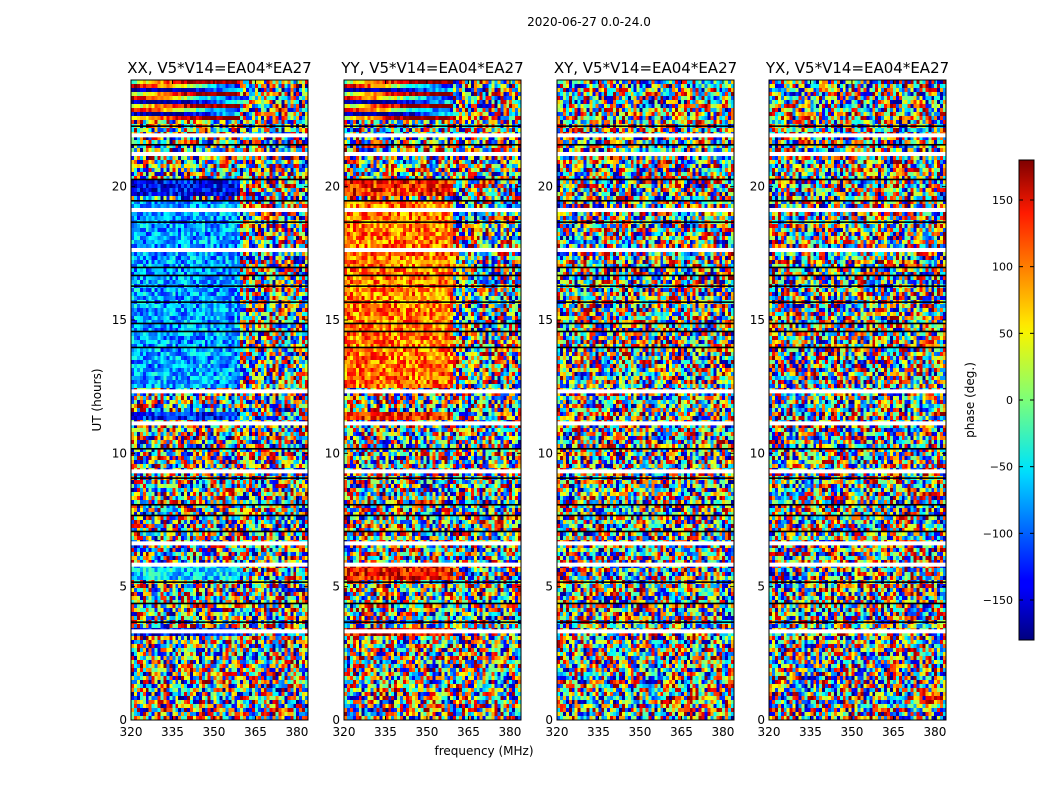 The height and width of the screenshot is (800, 1050). Describe the element at coordinates (219, 68) in the screenshot. I see `panel-title: XX, V5*V14=EA04*EA27` at that location.